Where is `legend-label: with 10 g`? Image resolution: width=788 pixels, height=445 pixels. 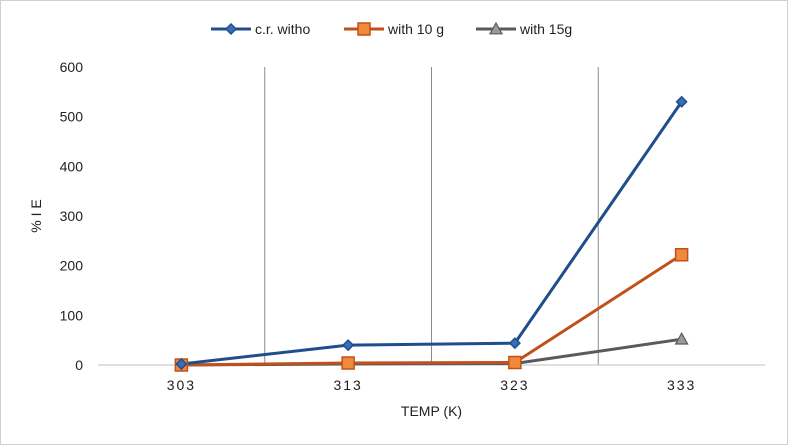
legend-label: with 10 g is located at coordinates (415, 29).